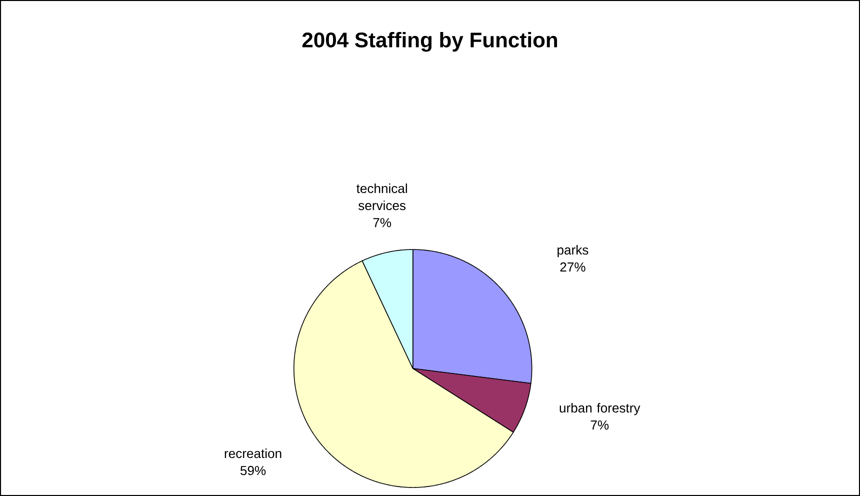 This screenshot has height=496, width=860. I want to click on chart-title: 2004 Staffing by Function, so click(430, 42).